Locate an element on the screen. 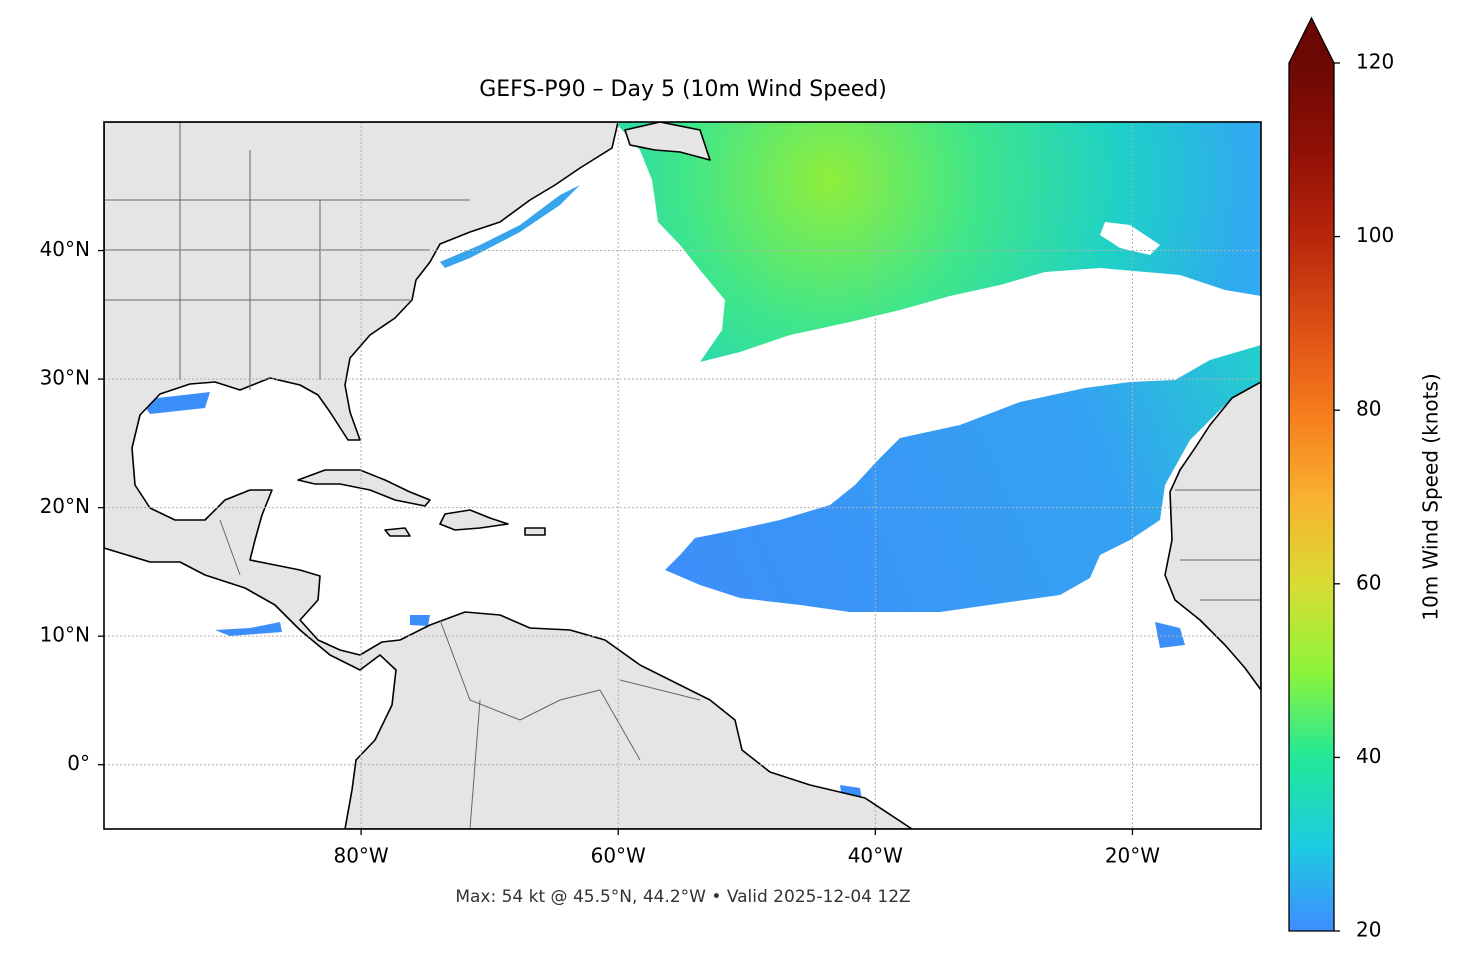 Image resolution: width=1466 pixels, height=969 pixels. land-cuba is located at coordinates (364, 488).